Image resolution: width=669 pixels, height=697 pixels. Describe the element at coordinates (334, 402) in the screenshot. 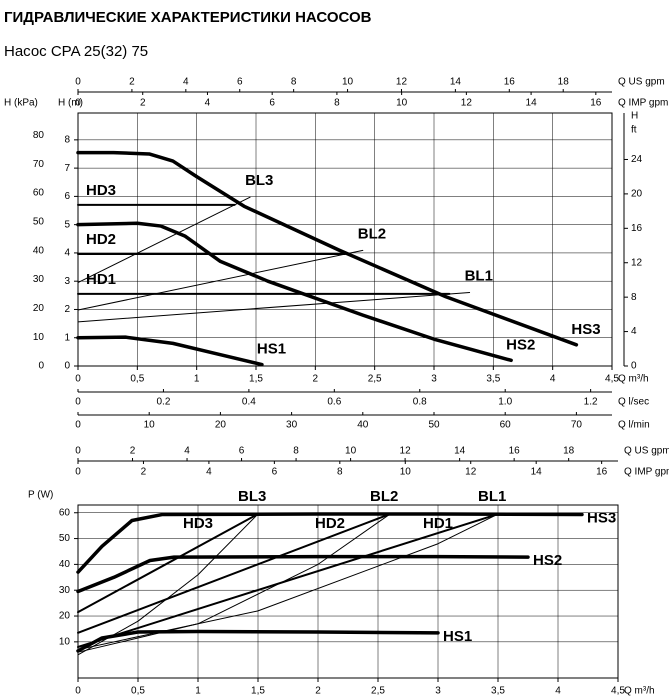

I see `axis-tick-label: 0.6` at that location.